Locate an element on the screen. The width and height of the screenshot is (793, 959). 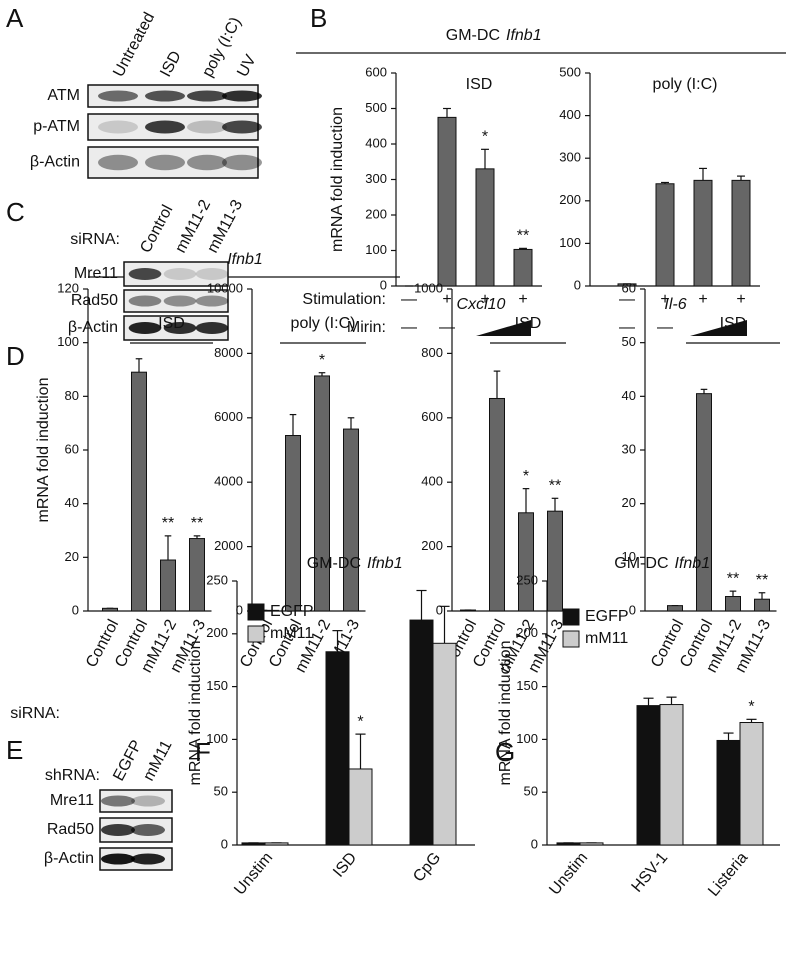
y-tick-label: 600 is located at coordinates (432, 416).